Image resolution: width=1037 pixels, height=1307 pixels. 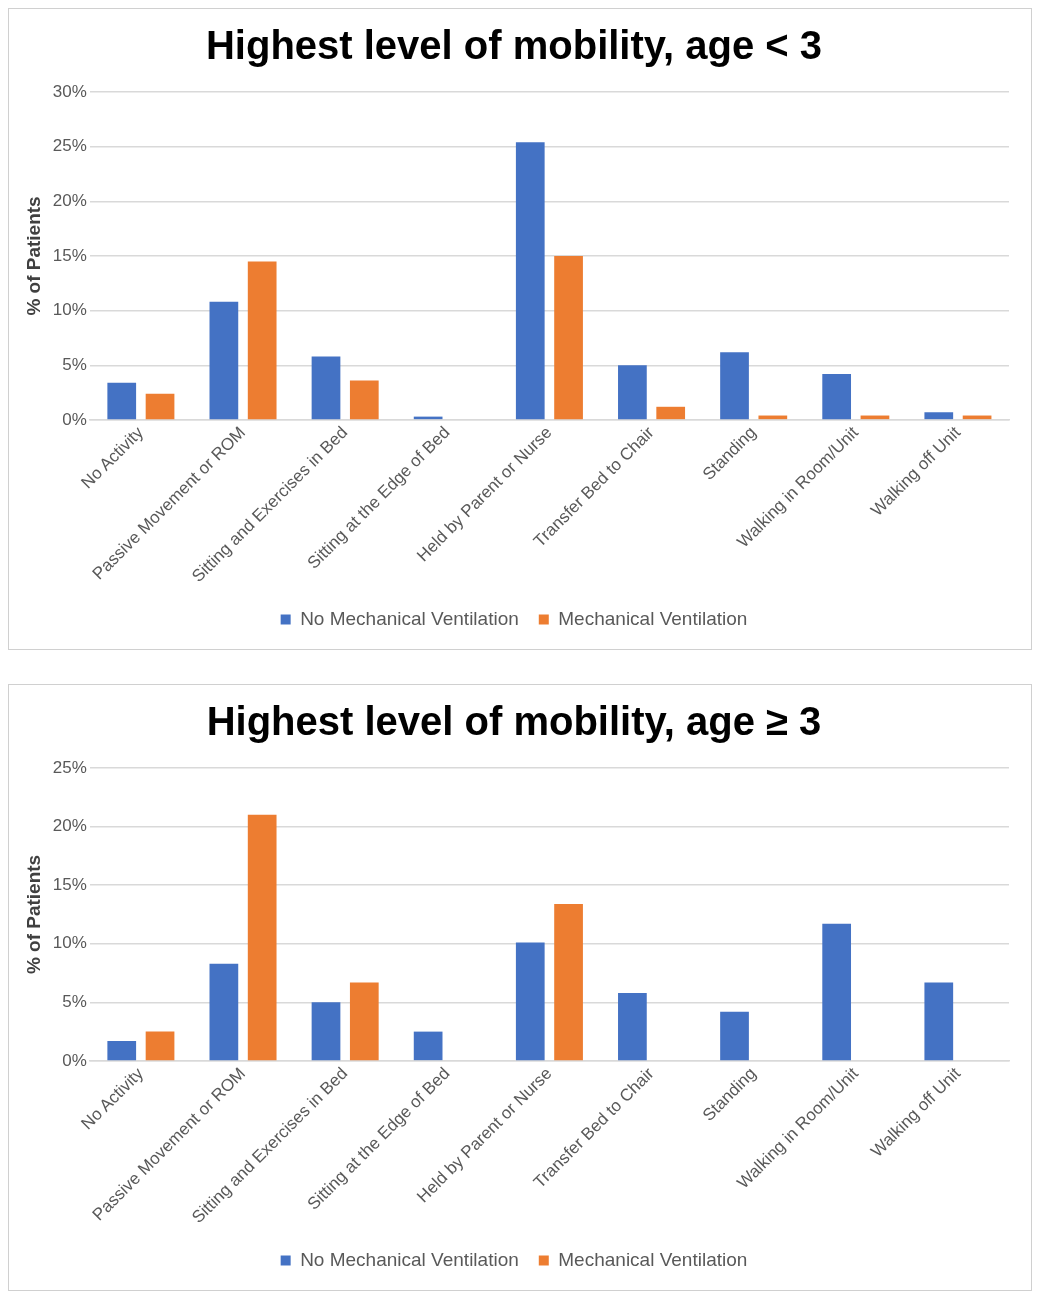 I want to click on y-tick-label: 30%, so click(x=69, y=91).